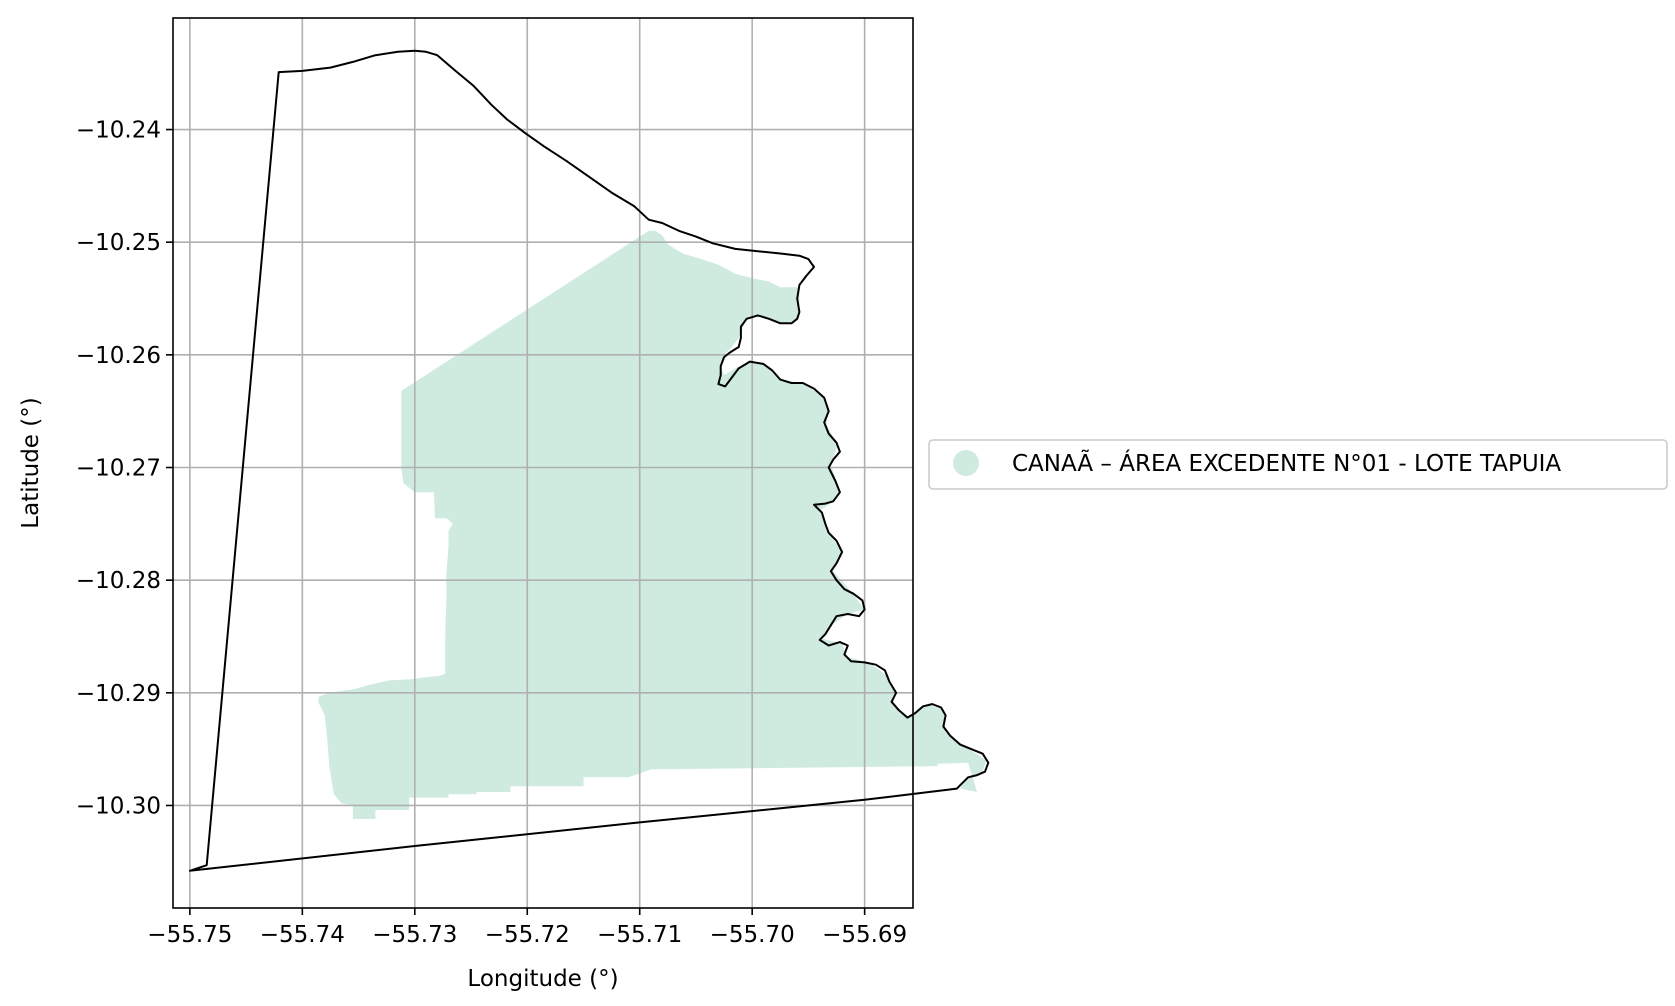 This screenshot has width=1675, height=1006. Describe the element at coordinates (542, 979) in the screenshot. I see `x-axis-label: Longitude (°)` at that location.